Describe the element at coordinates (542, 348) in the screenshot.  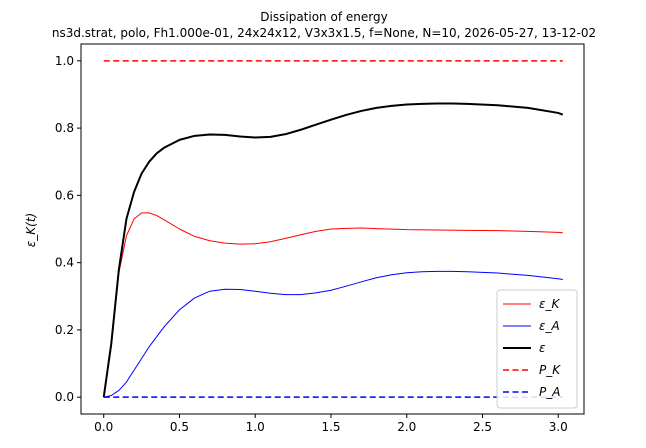
I see `legend-label-2: ε` at that location.